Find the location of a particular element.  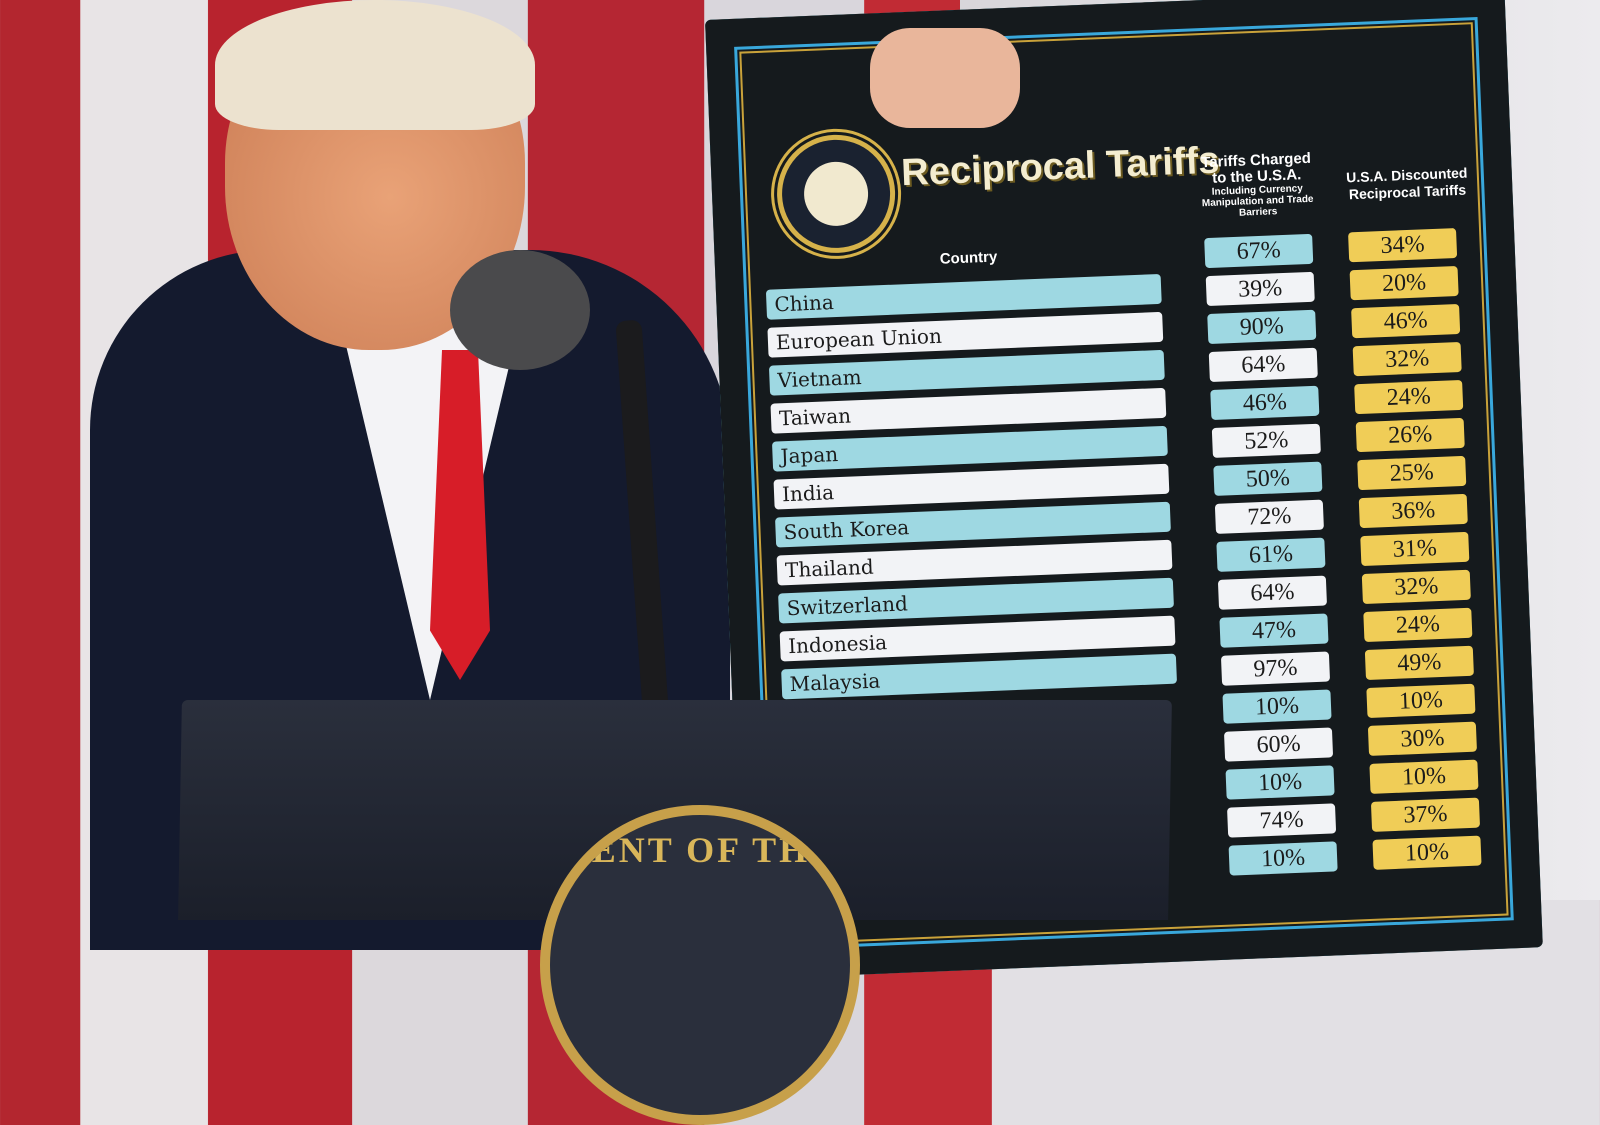

charged-cell: 46% is located at coordinates (1265, 402).